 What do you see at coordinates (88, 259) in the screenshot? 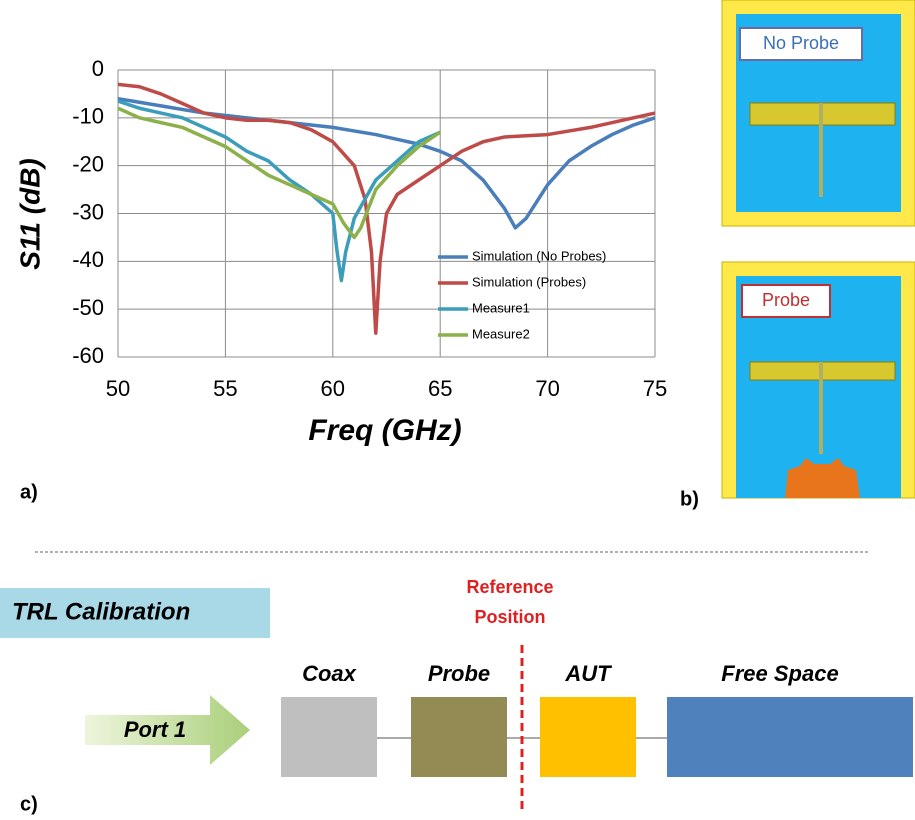
I see `y-tick-label: -40` at bounding box center [88, 259].